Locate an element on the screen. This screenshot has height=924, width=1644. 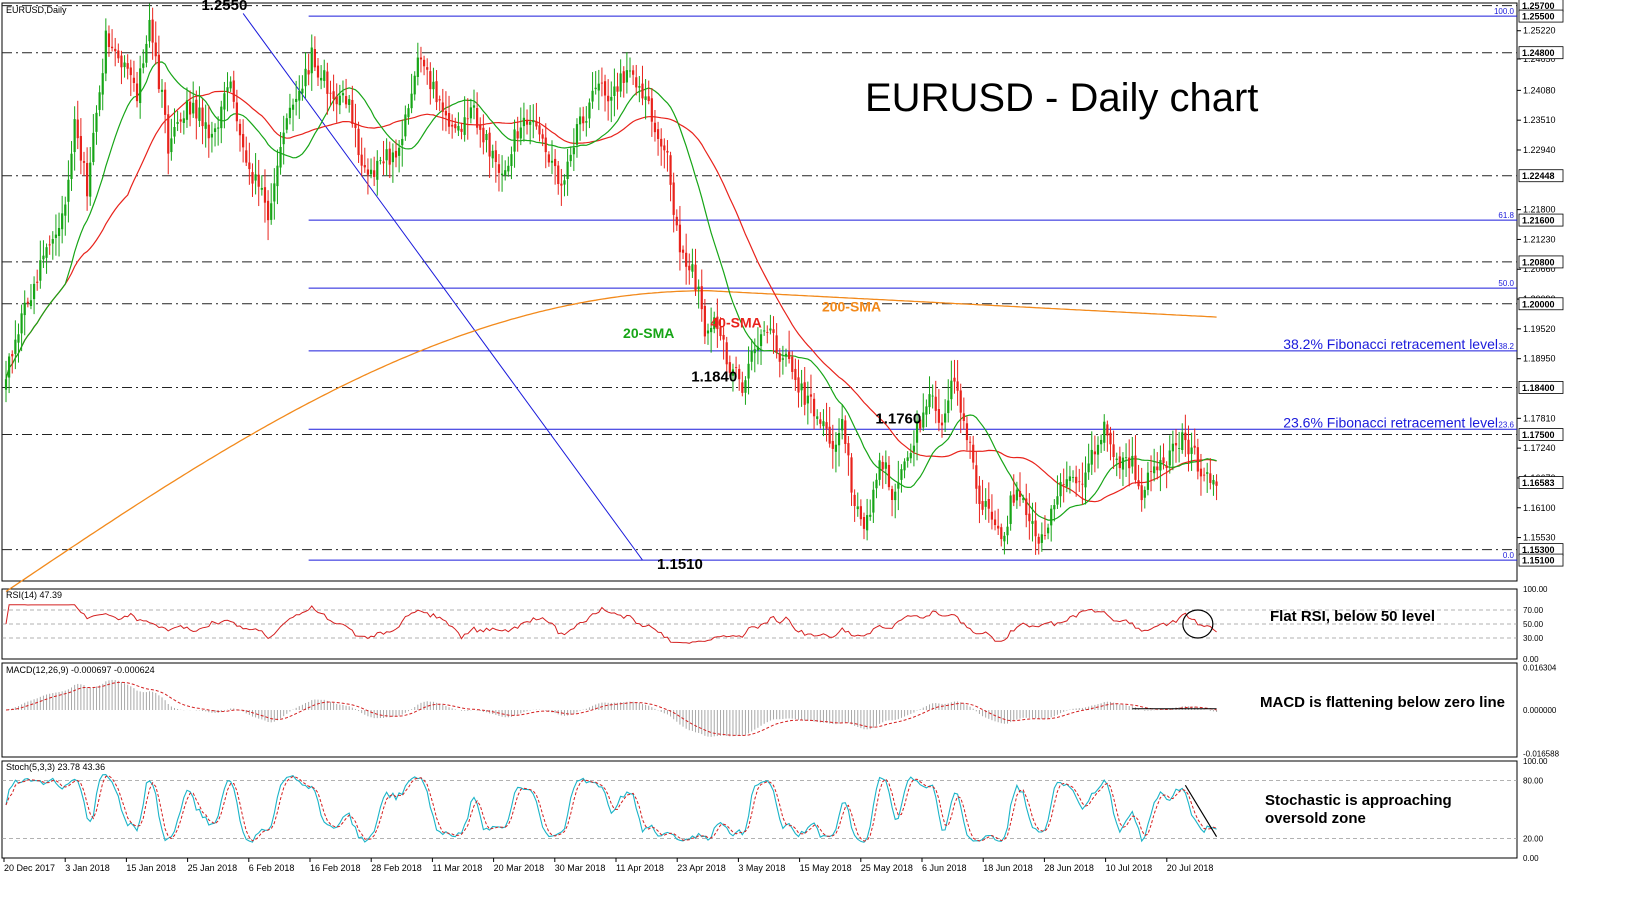
fibonacci-level-label: 50.0 is located at coordinates (1506, 283).